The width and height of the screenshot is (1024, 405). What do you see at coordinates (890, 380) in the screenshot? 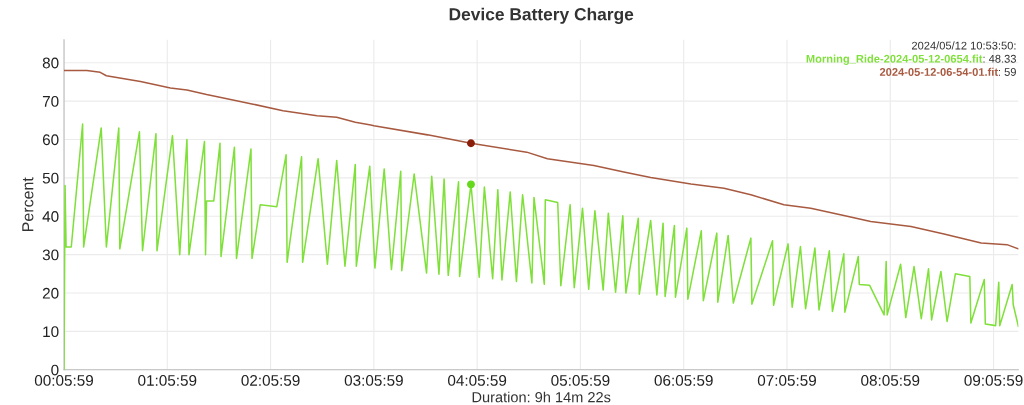
I see `x-tick-label: 08:05:59` at bounding box center [890, 380].